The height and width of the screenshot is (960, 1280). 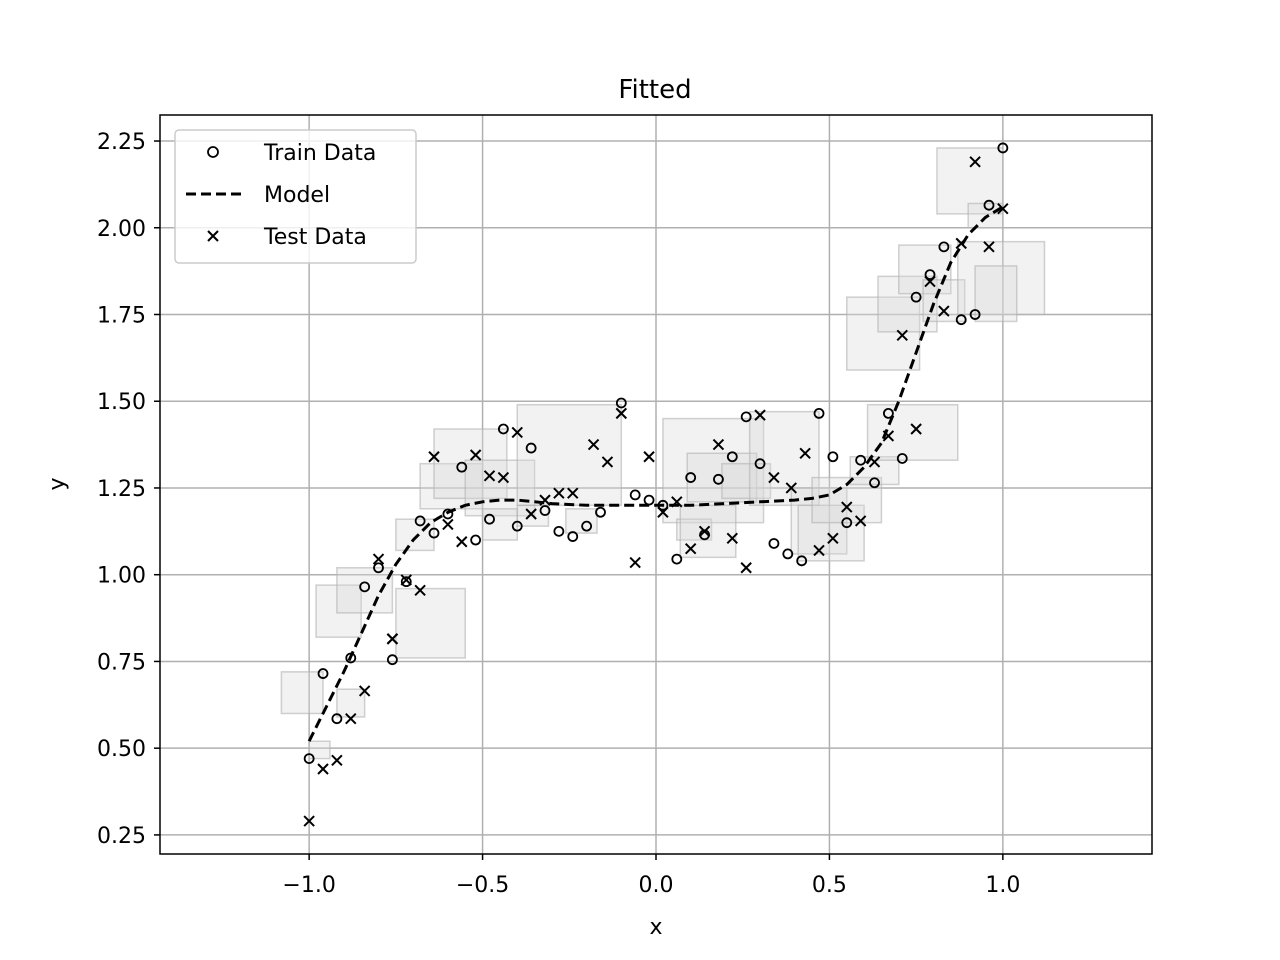 What do you see at coordinates (1002, 885) in the screenshot?
I see `x-tick-label: 1.0` at bounding box center [1002, 885].